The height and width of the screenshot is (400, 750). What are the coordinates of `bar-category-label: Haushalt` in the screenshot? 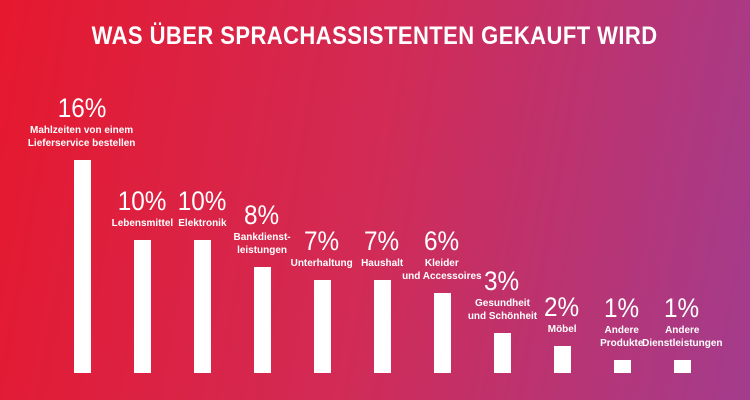 It's located at (382, 263).